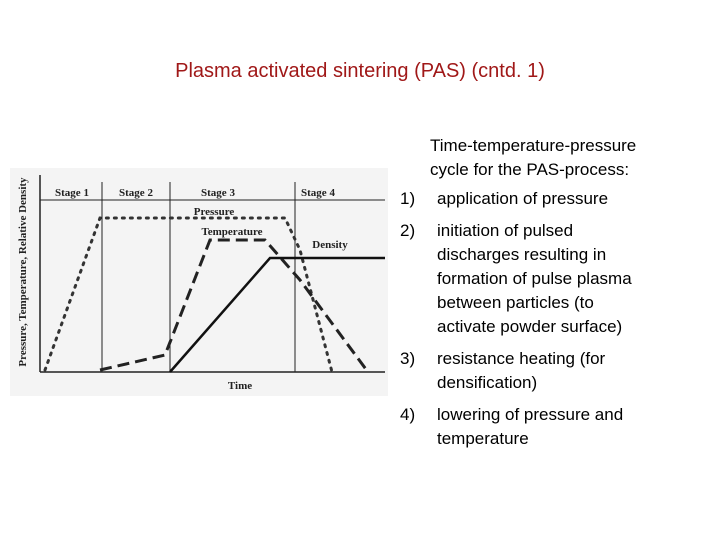  What do you see at coordinates (534, 278) in the screenshot?
I see `list-text: formation of pulse plasma` at bounding box center [534, 278].